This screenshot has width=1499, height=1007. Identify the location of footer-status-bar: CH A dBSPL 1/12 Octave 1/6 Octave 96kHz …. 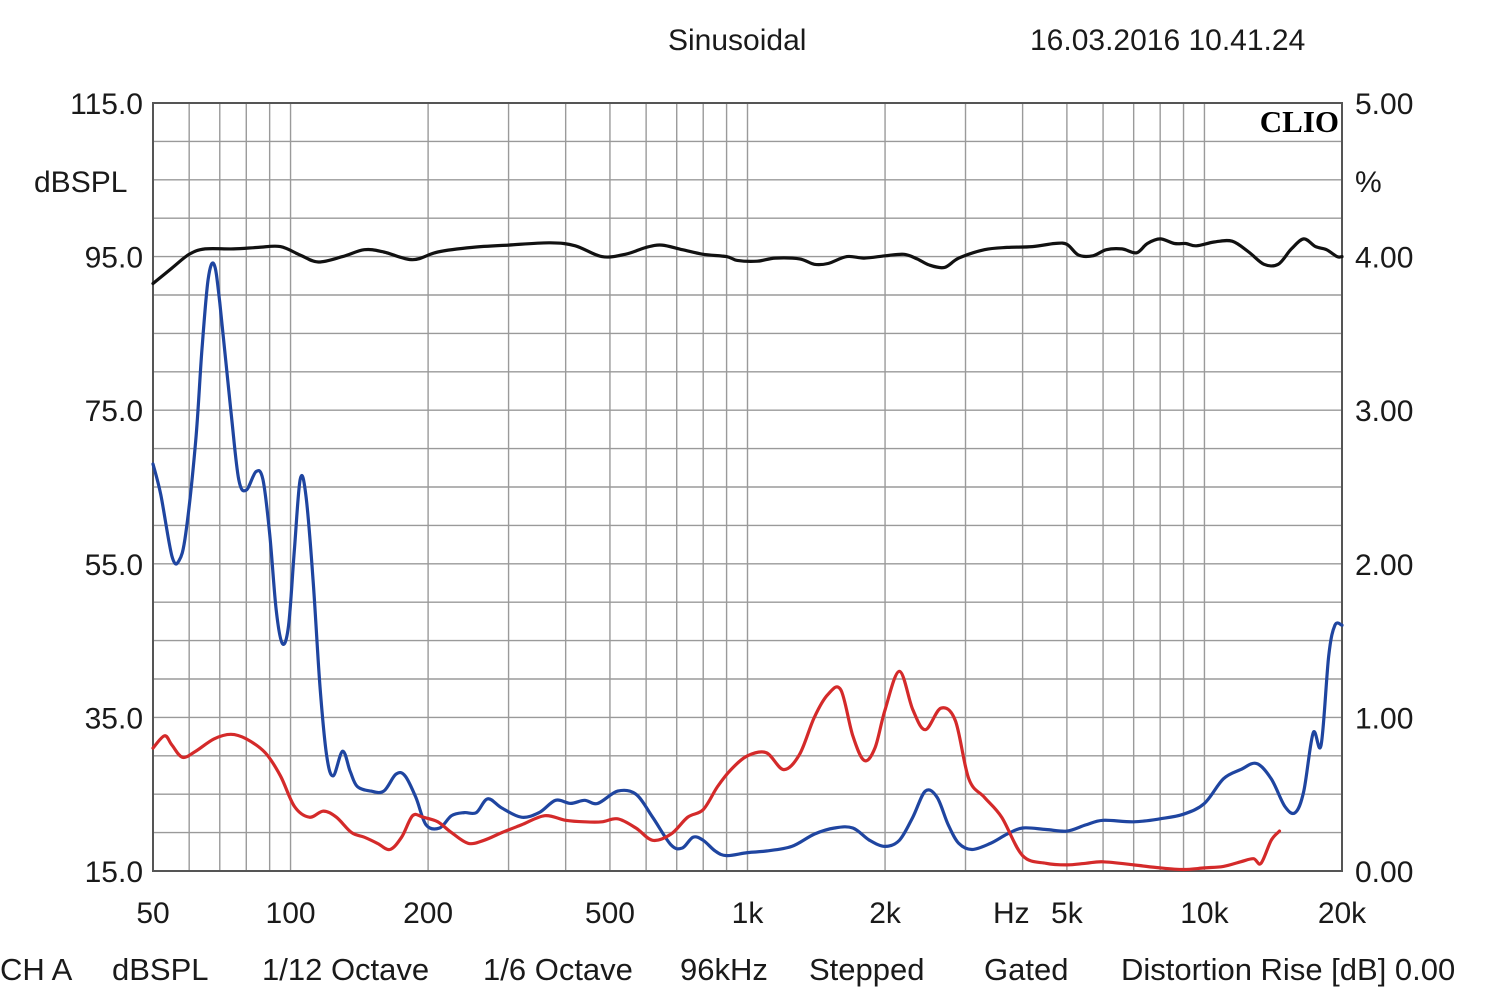
(749, 972).